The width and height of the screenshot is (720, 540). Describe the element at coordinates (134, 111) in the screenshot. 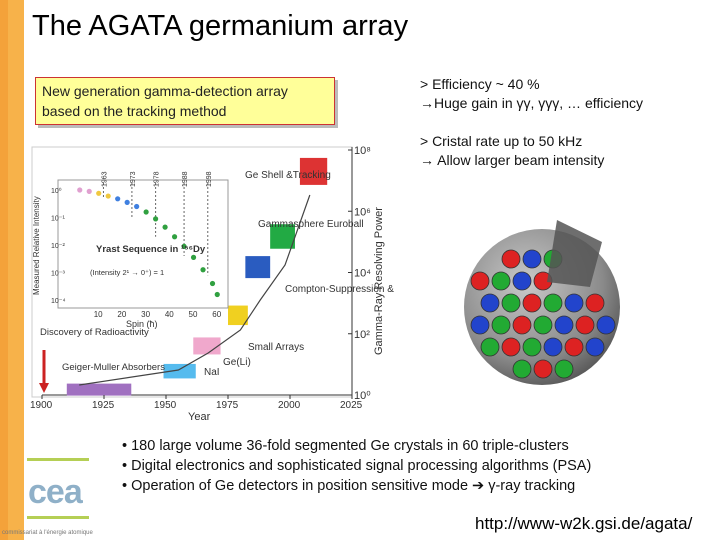

I see `intro-line-2: based on the tracking method` at that location.